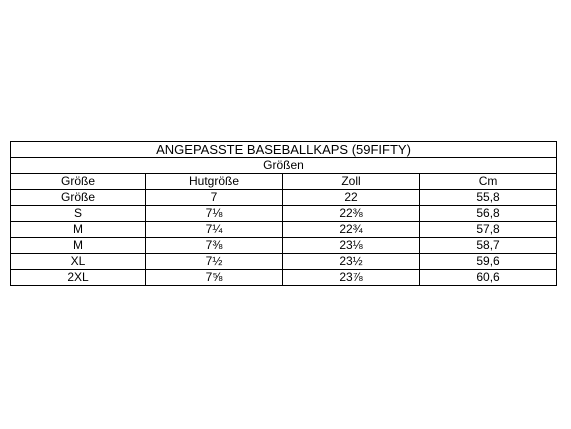 The width and height of the screenshot is (571, 429). Describe the element at coordinates (214, 197) in the screenshot. I see `table-cell: 7` at that location.